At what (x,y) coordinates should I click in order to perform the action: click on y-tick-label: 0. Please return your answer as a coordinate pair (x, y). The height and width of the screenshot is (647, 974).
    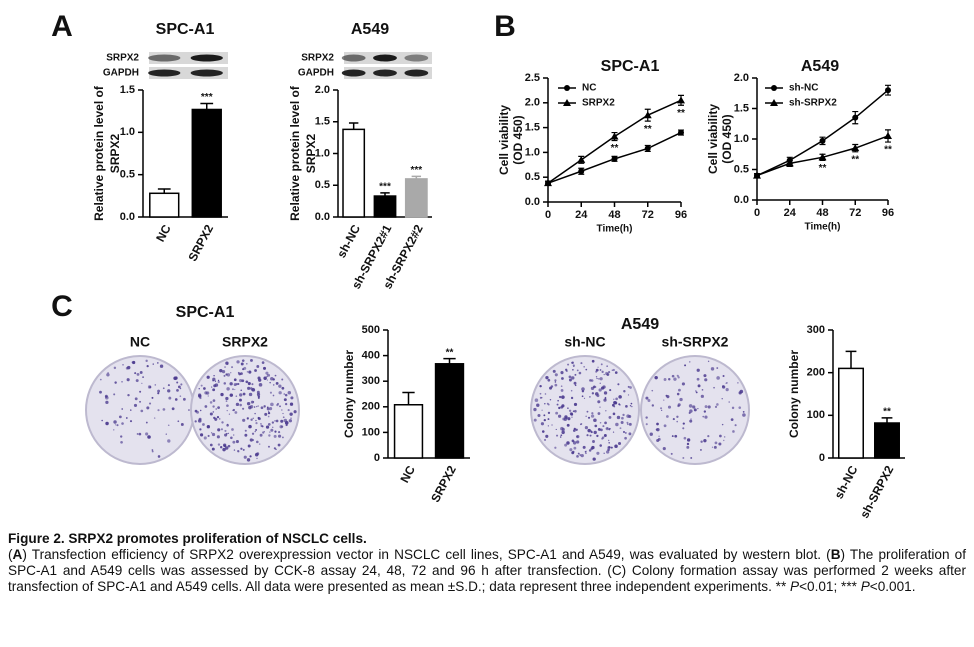
    Looking at the image, I should click on (822, 458).